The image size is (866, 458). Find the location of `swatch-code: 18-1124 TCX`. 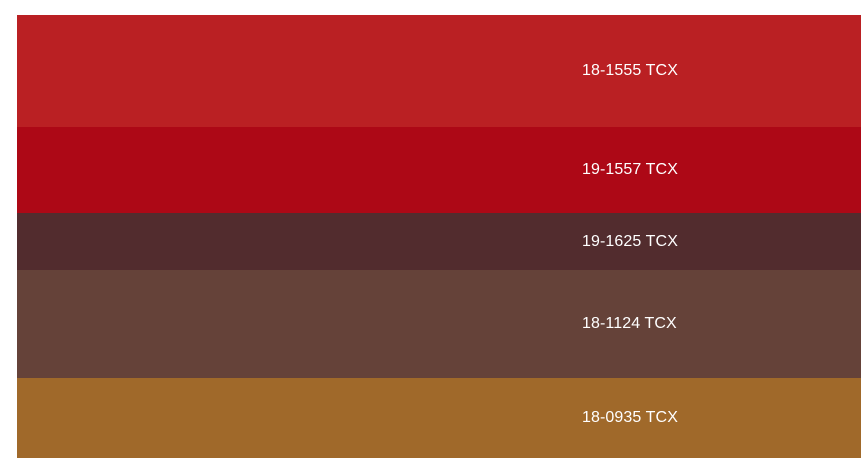

swatch-code: 18-1124 TCX is located at coordinates (629, 323).